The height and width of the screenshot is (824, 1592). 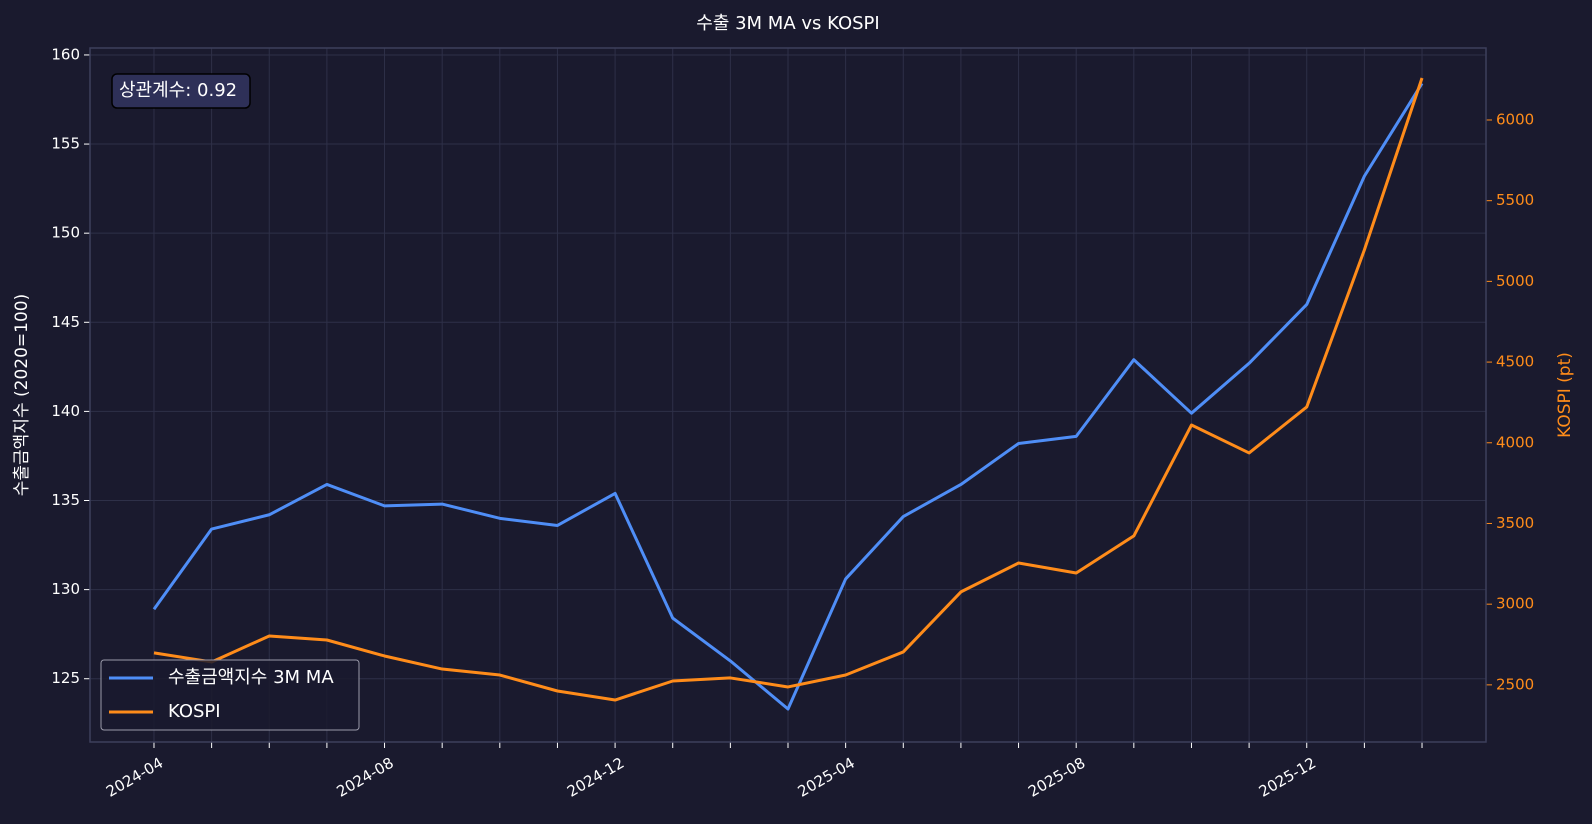 What do you see at coordinates (1515, 523) in the screenshot?
I see `y2-tick-label: 3500` at bounding box center [1515, 523].